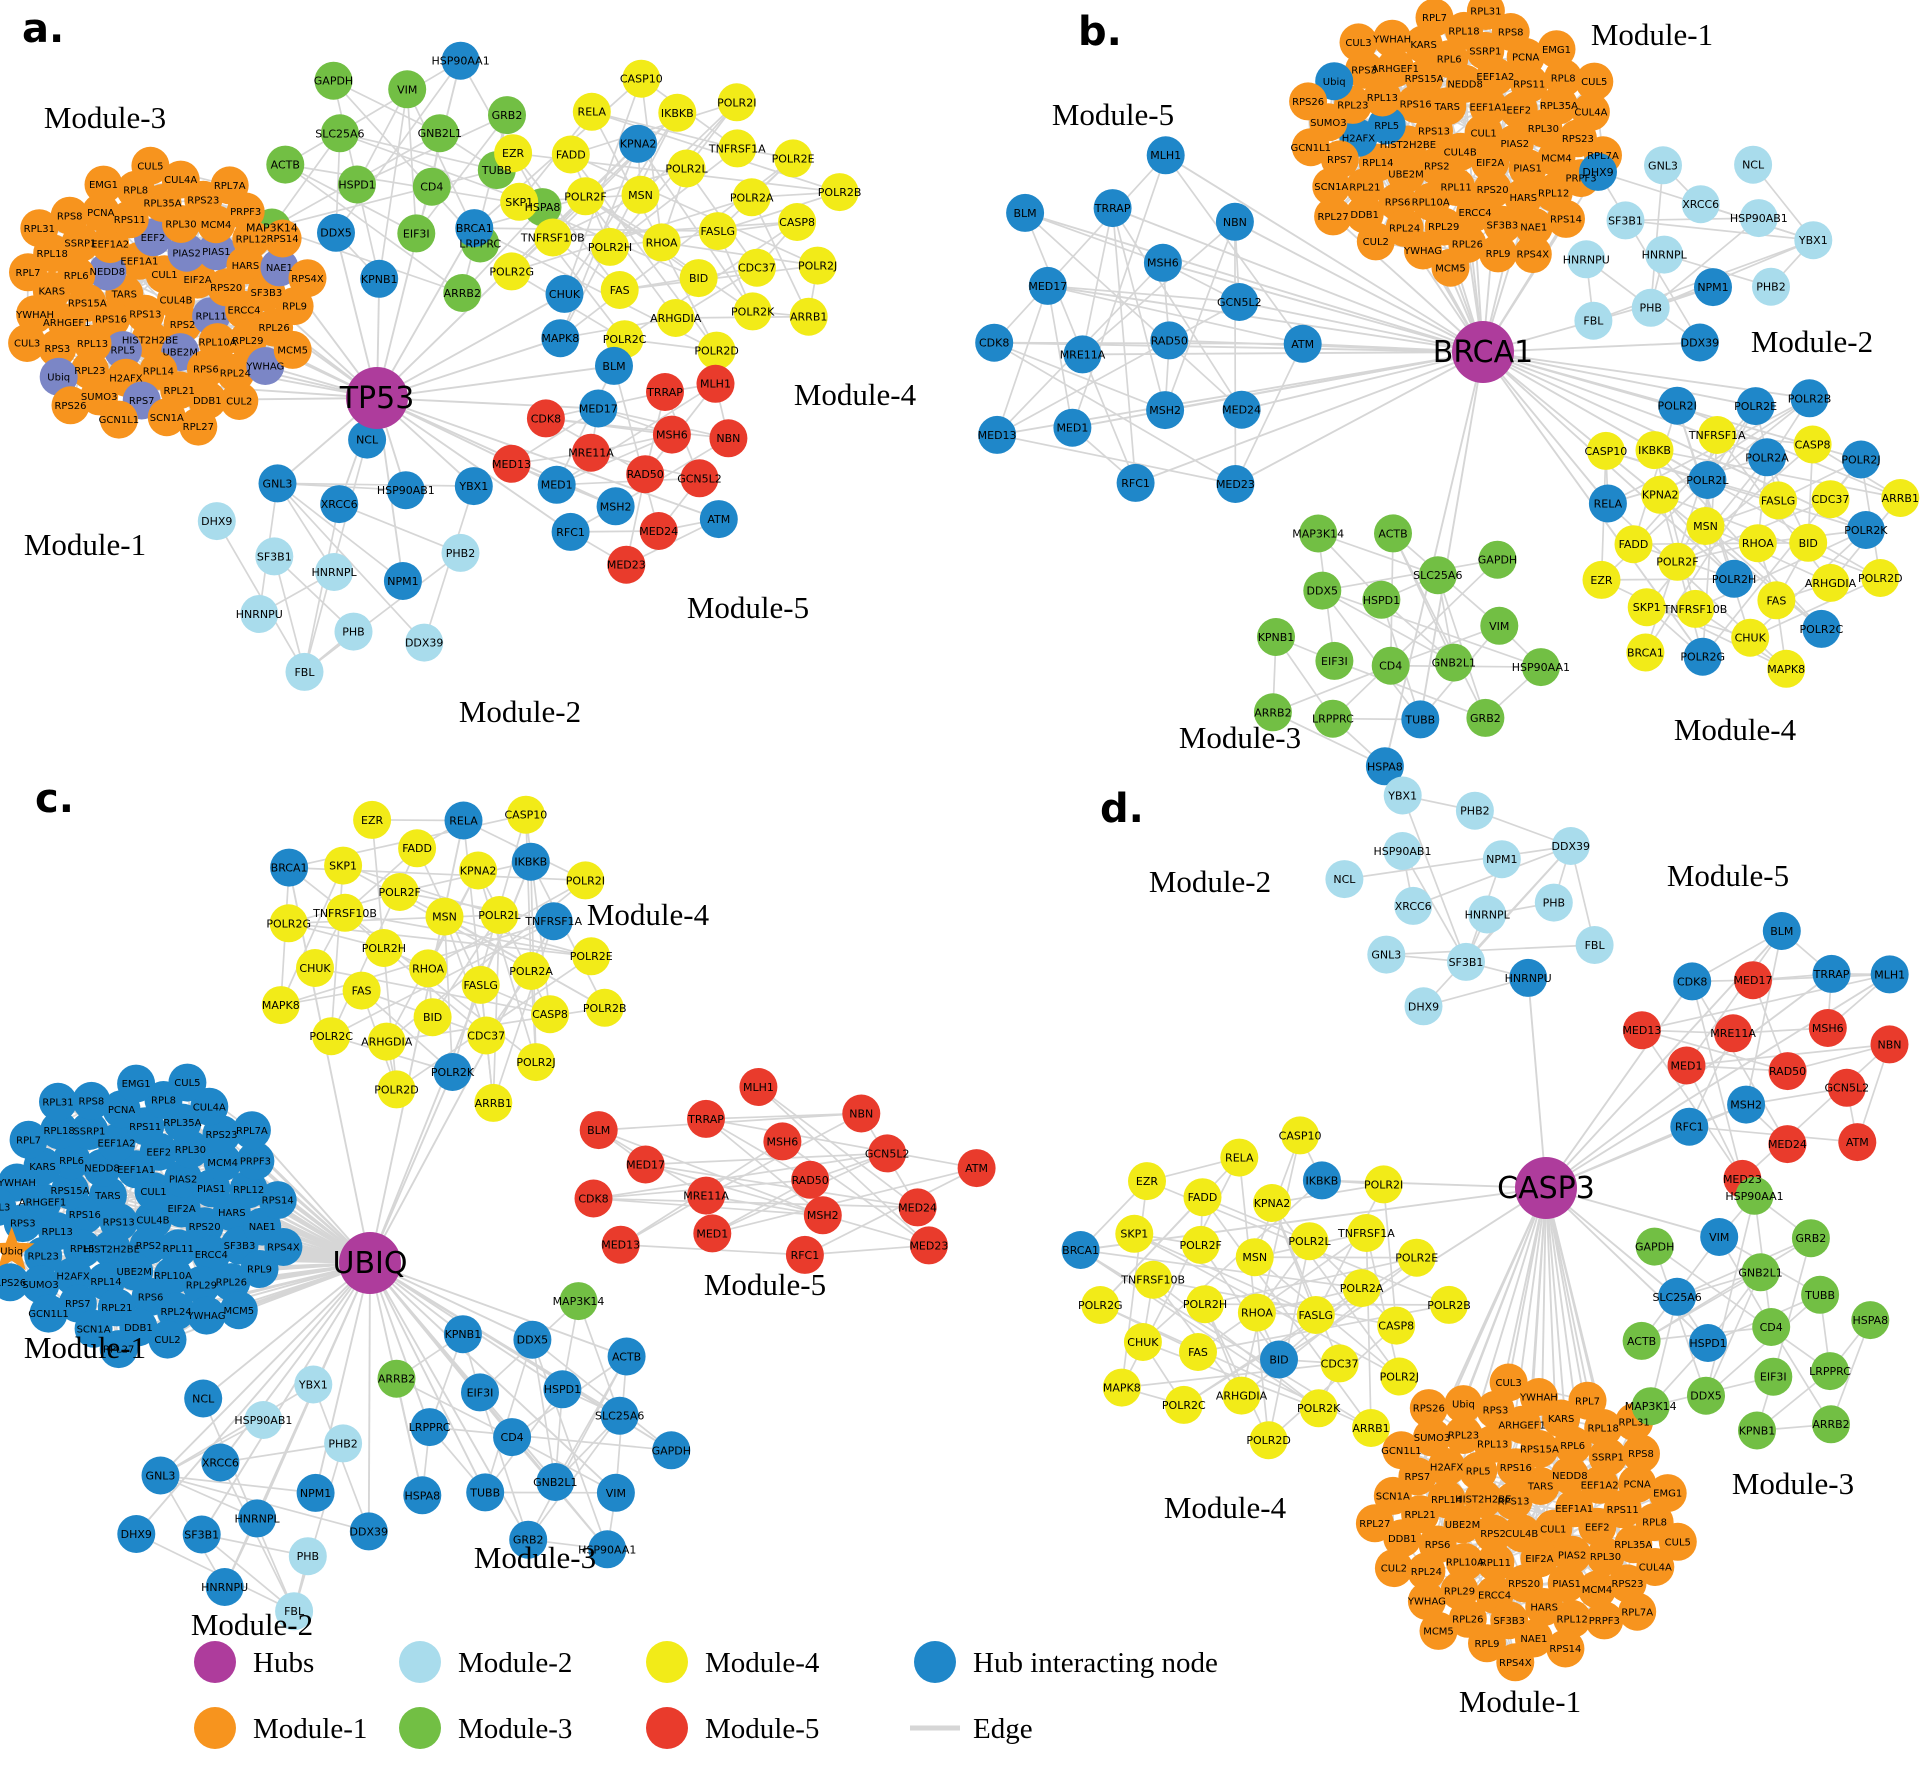 This screenshot has height=1775, width=1923. What do you see at coordinates (616, 506) in the screenshot?
I see `gene-label: MSH2` at bounding box center [616, 506].